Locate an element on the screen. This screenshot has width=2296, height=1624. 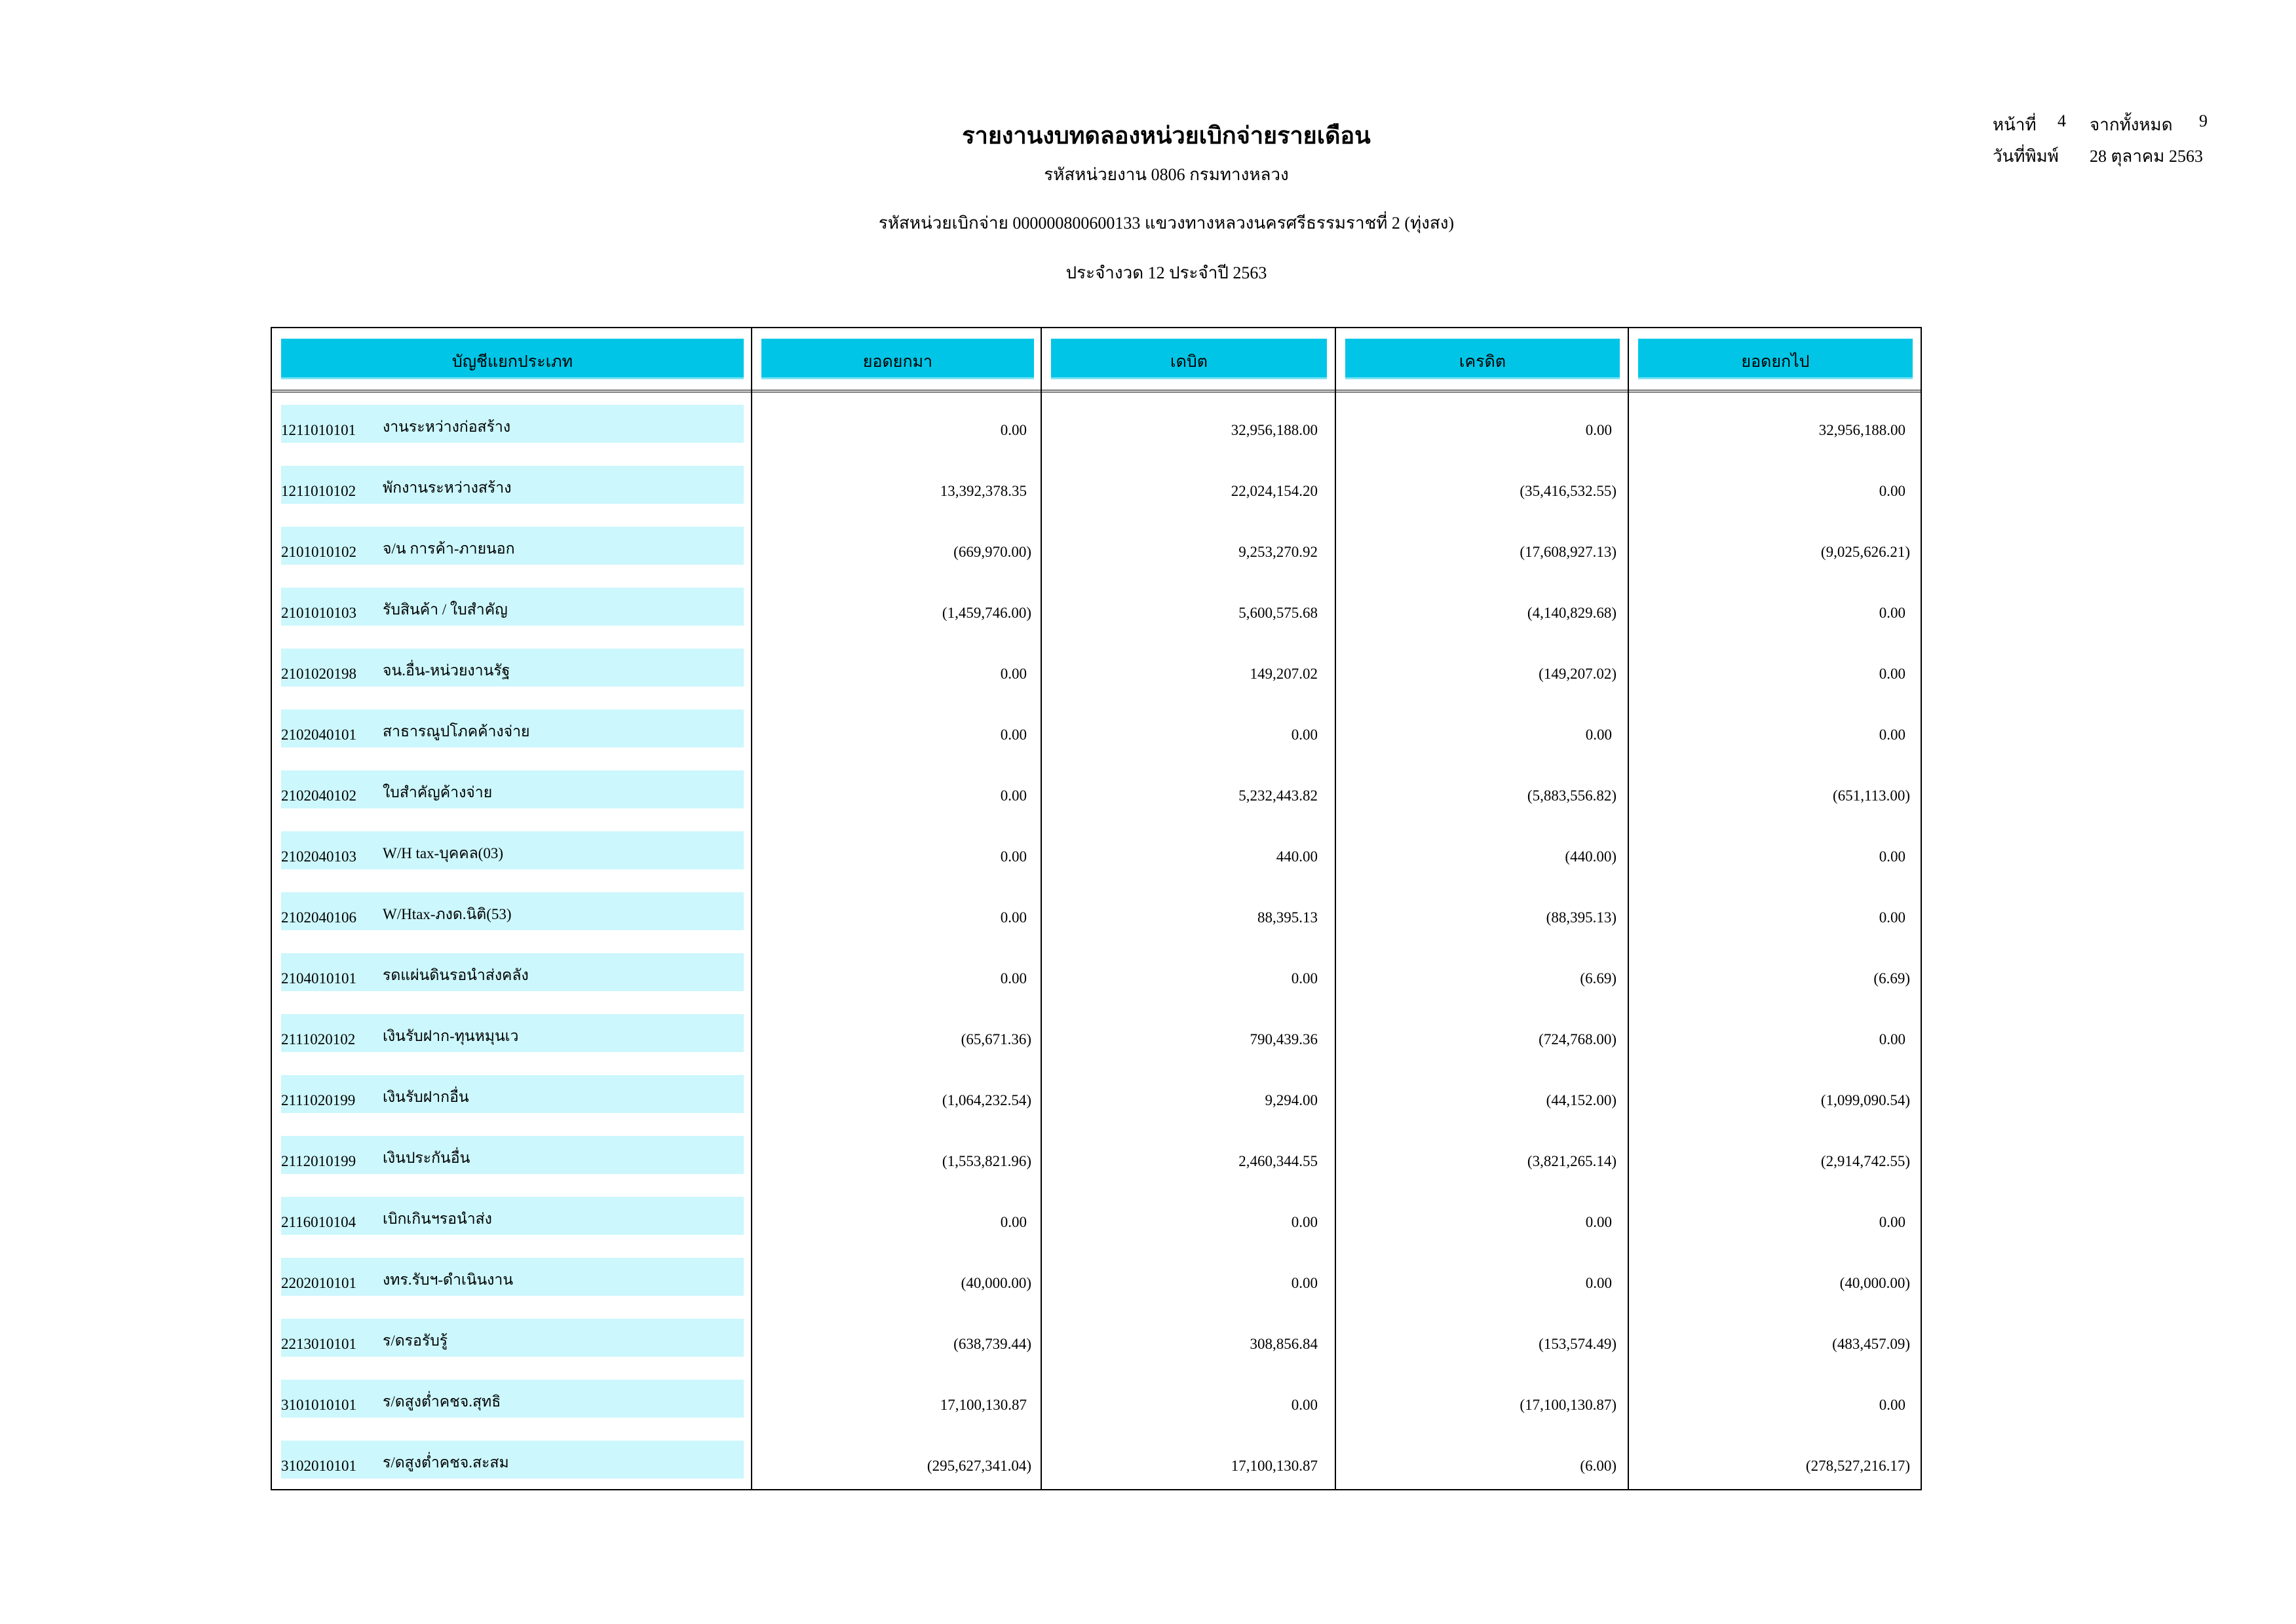
column-divider is located at coordinates (751, 908).